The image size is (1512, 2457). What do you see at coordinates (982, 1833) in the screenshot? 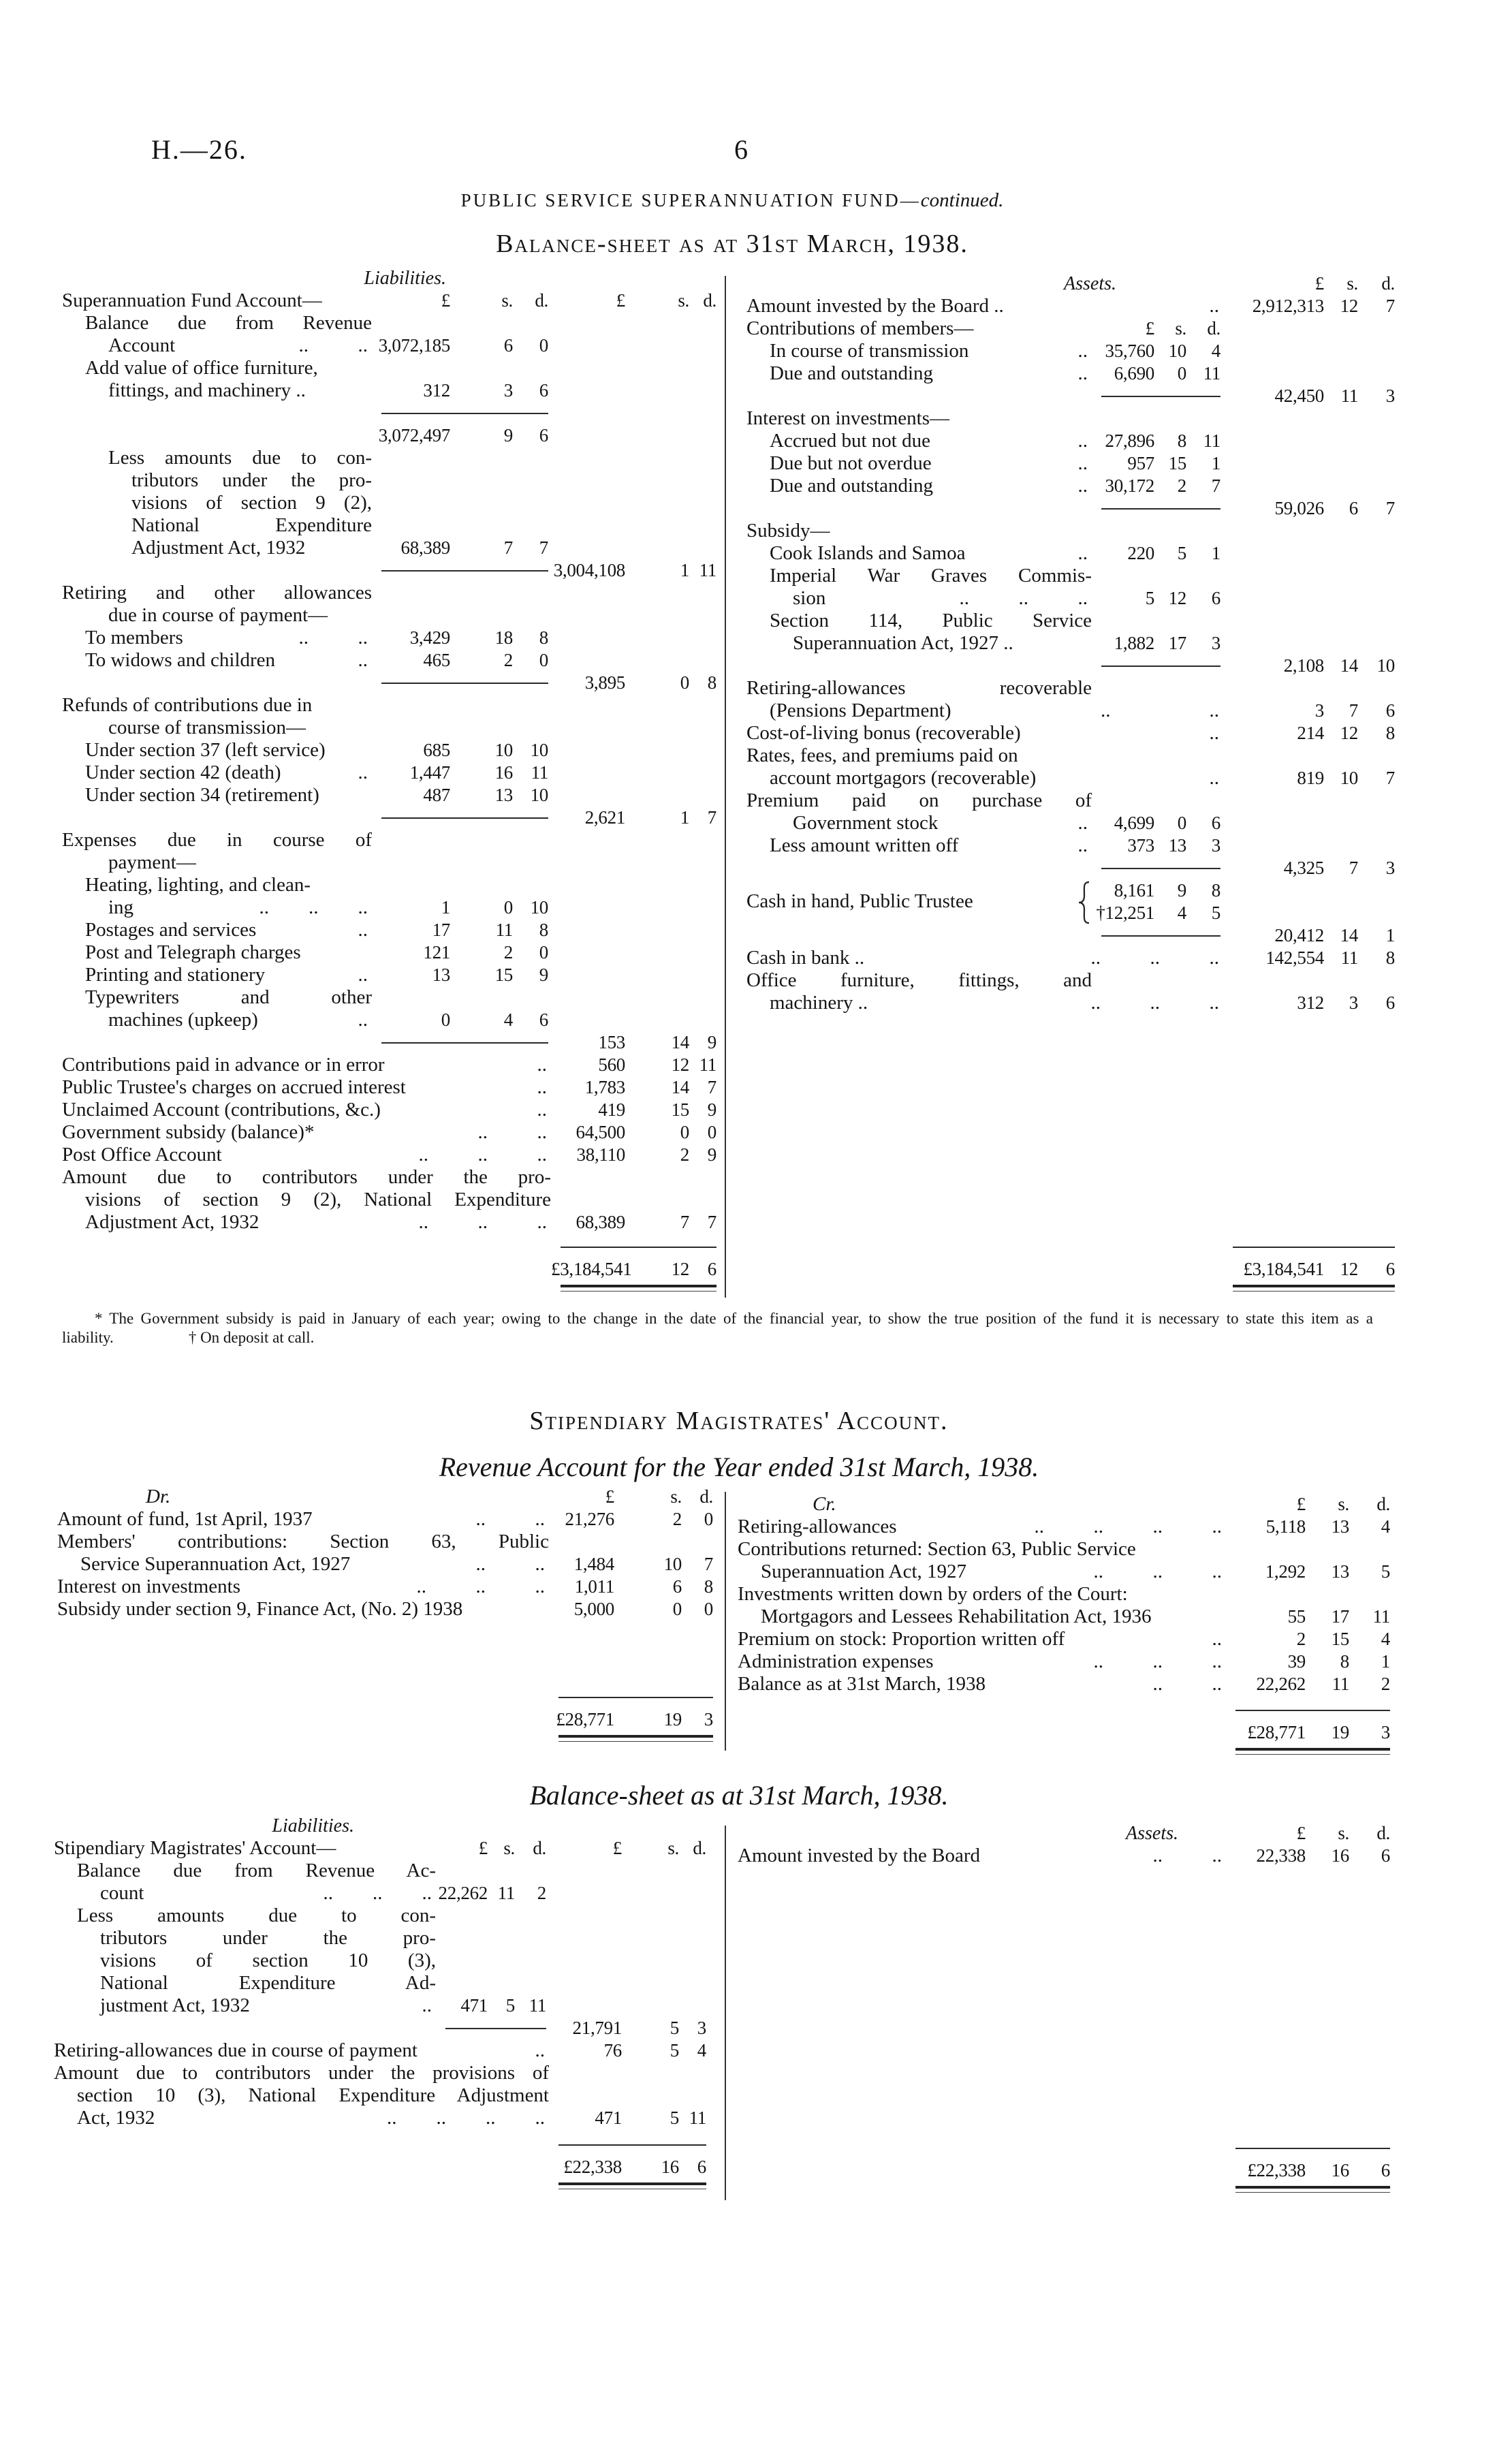
I see `column-caption: Assets.` at bounding box center [982, 1833].